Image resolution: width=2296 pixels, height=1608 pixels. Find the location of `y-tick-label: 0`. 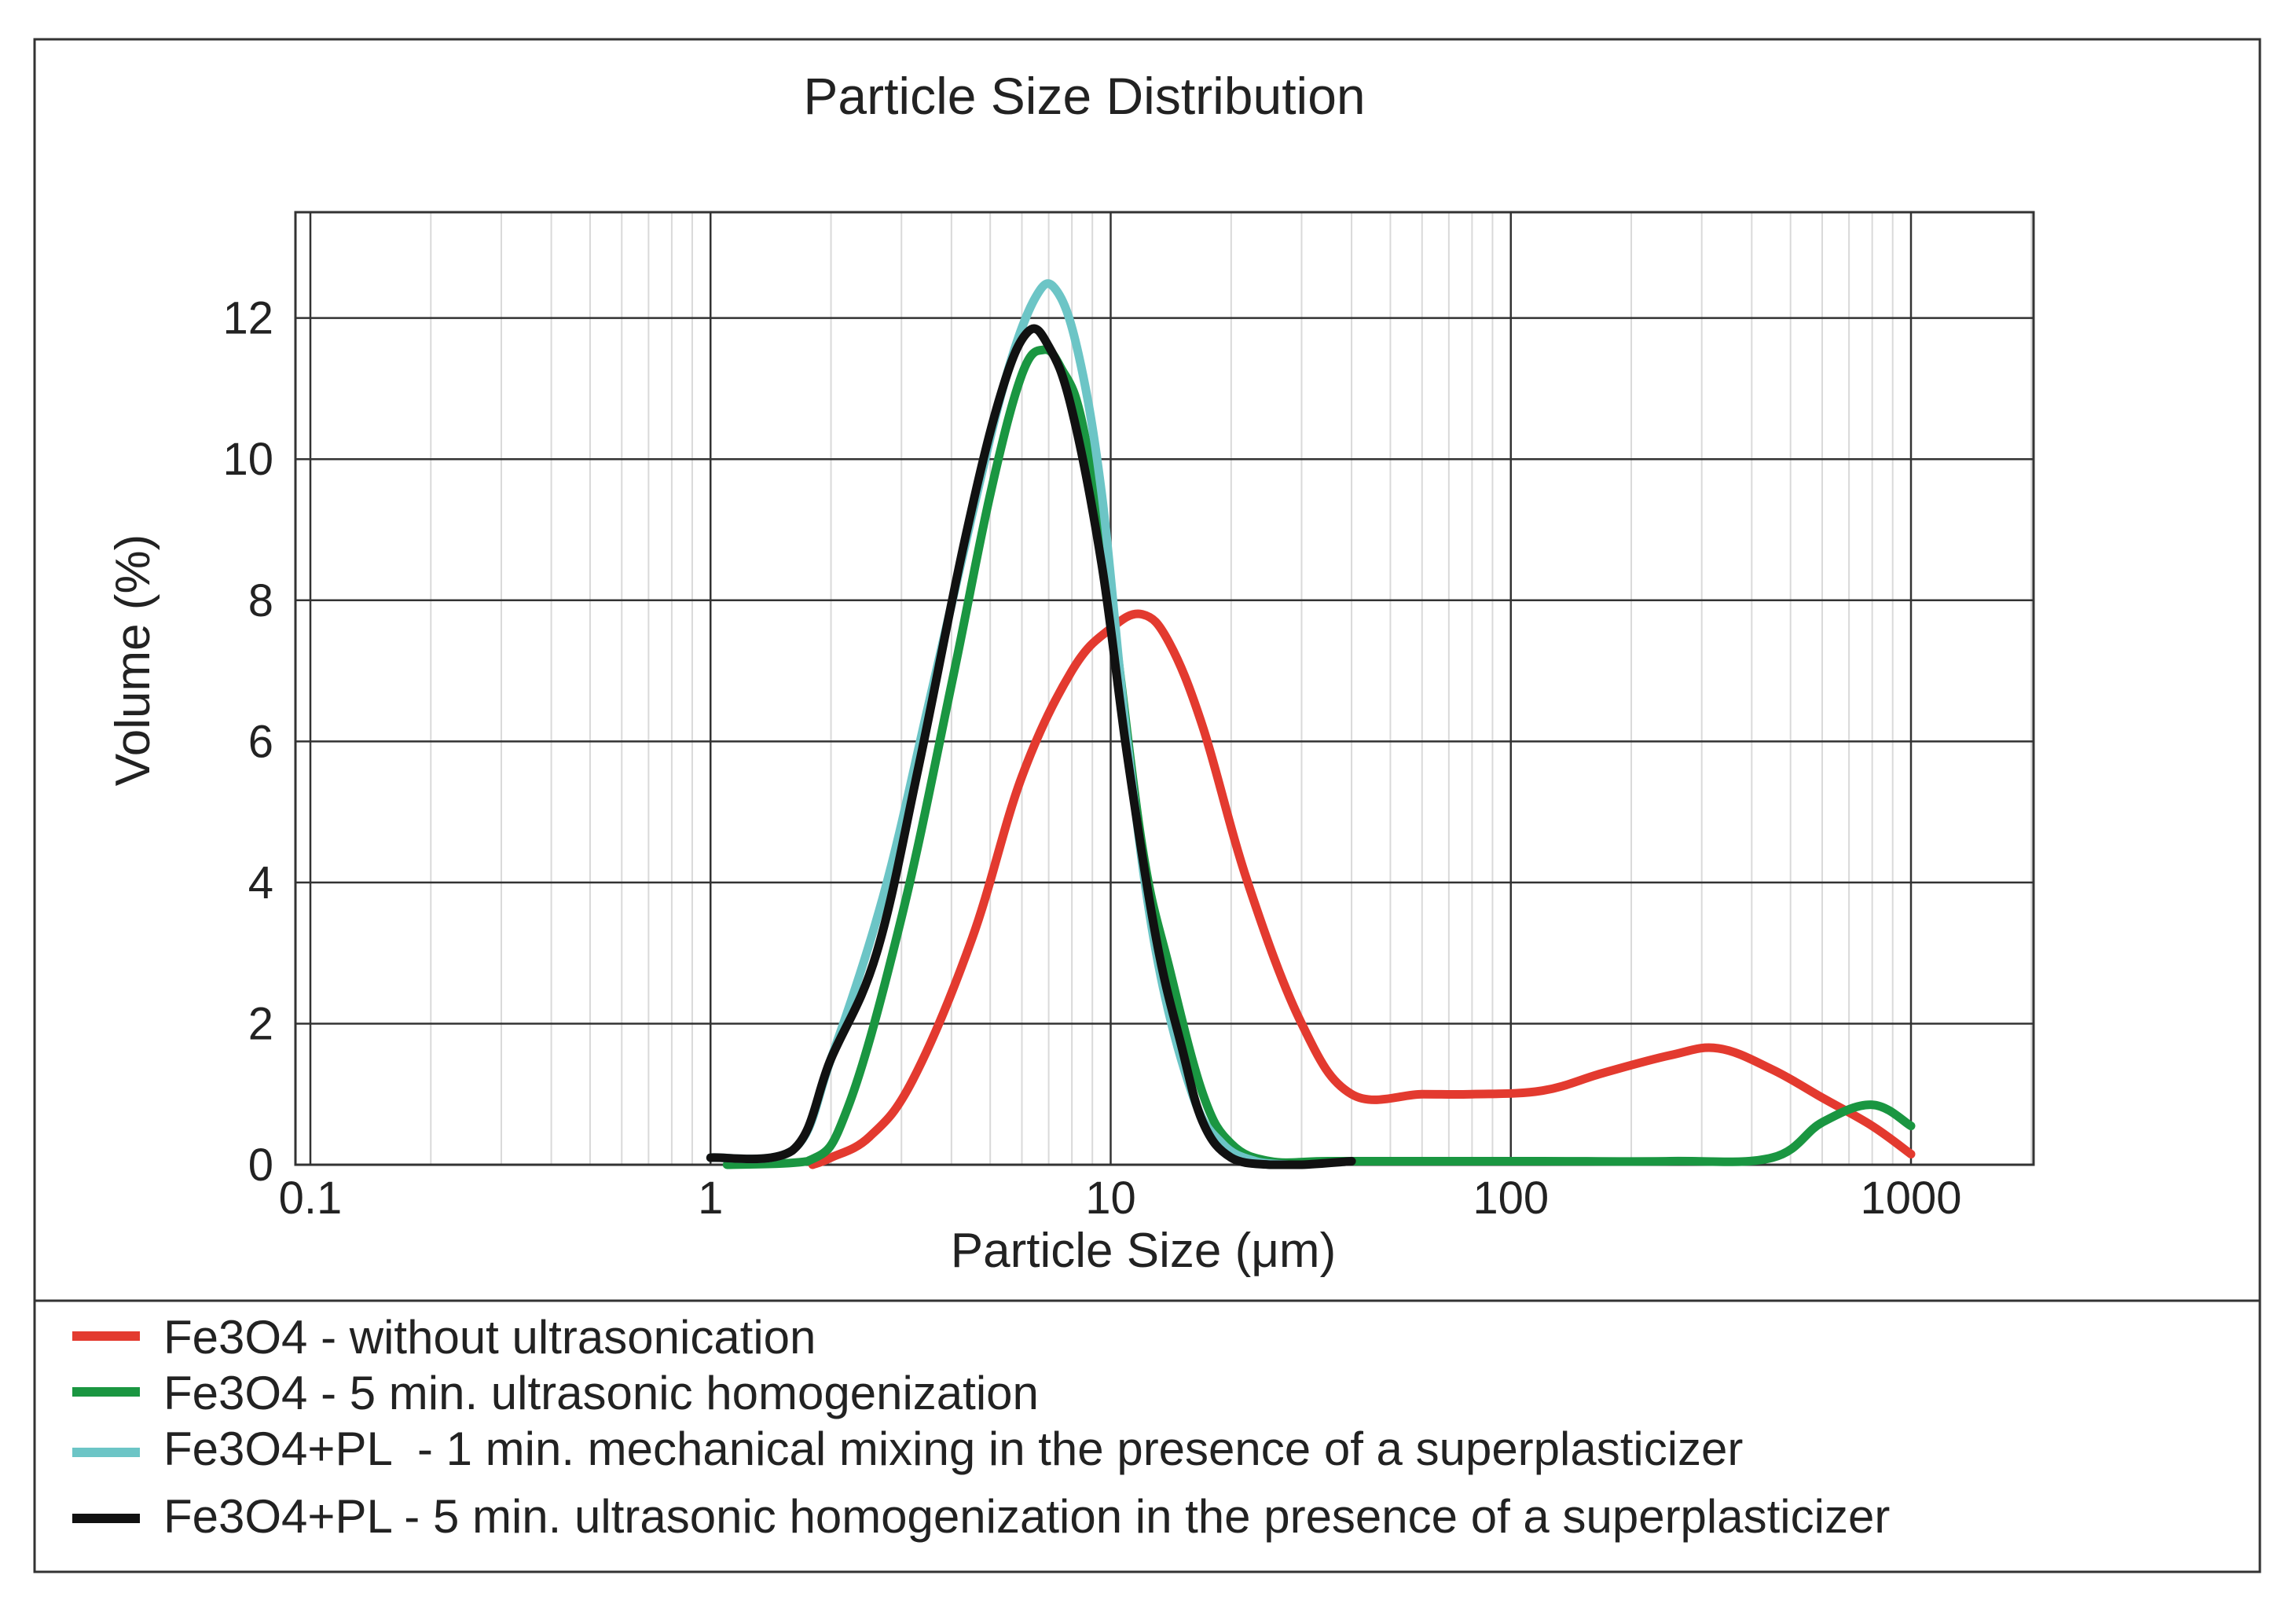

y-tick-label: 0 is located at coordinates (260, 1165).